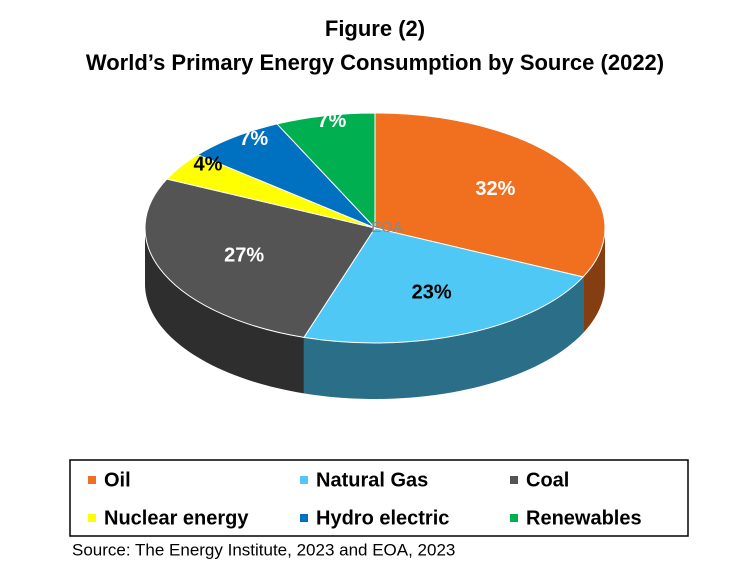 The height and width of the screenshot is (579, 750). What do you see at coordinates (208, 164) in the screenshot?
I see `data-label: 4%` at bounding box center [208, 164].